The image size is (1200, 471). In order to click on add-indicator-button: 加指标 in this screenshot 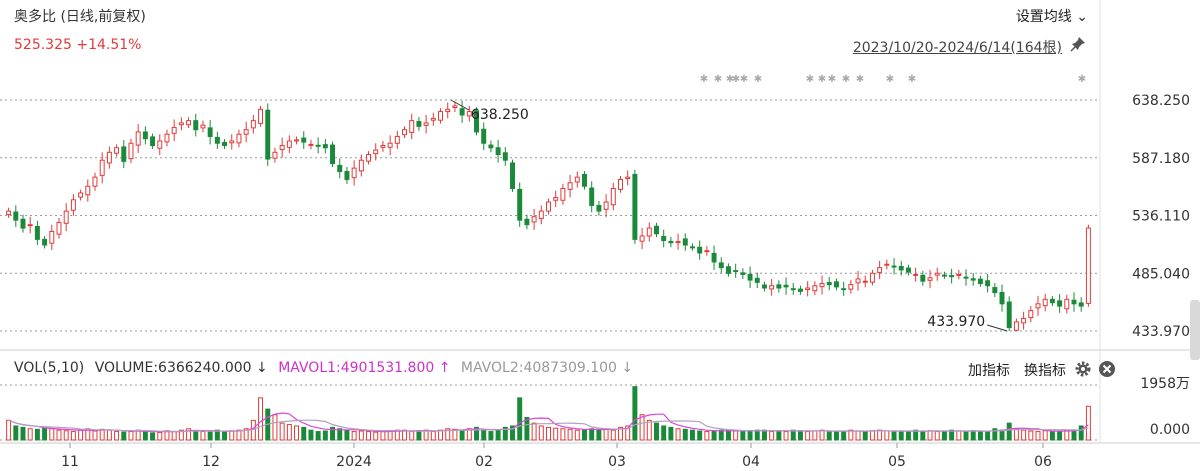, I will do `click(989, 371)`.